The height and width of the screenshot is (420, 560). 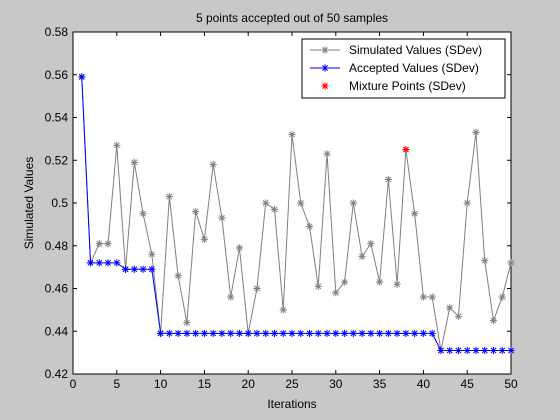 I want to click on y-tick-label: 0.56, so click(x=57, y=75).